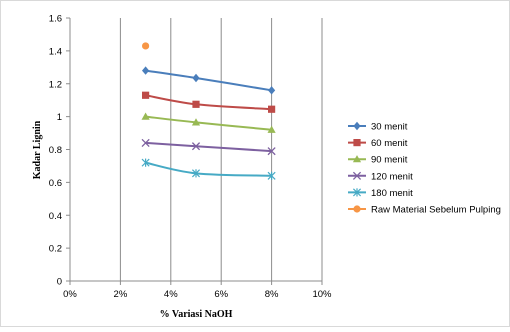 This screenshot has width=510, height=332. I want to click on series, so click(208, 111).